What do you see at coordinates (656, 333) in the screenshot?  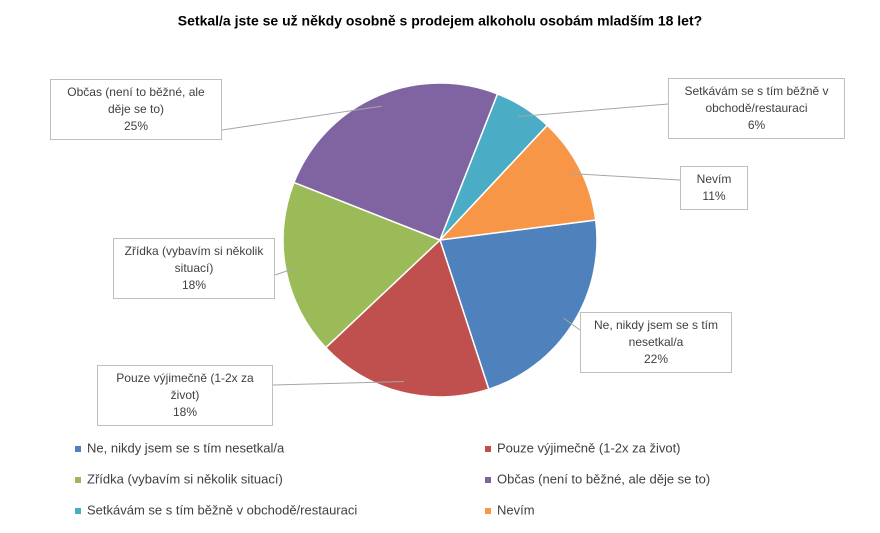 I see `callout-category: Ne, nikdy jsem se s tím nesetkal/a` at bounding box center [656, 333].